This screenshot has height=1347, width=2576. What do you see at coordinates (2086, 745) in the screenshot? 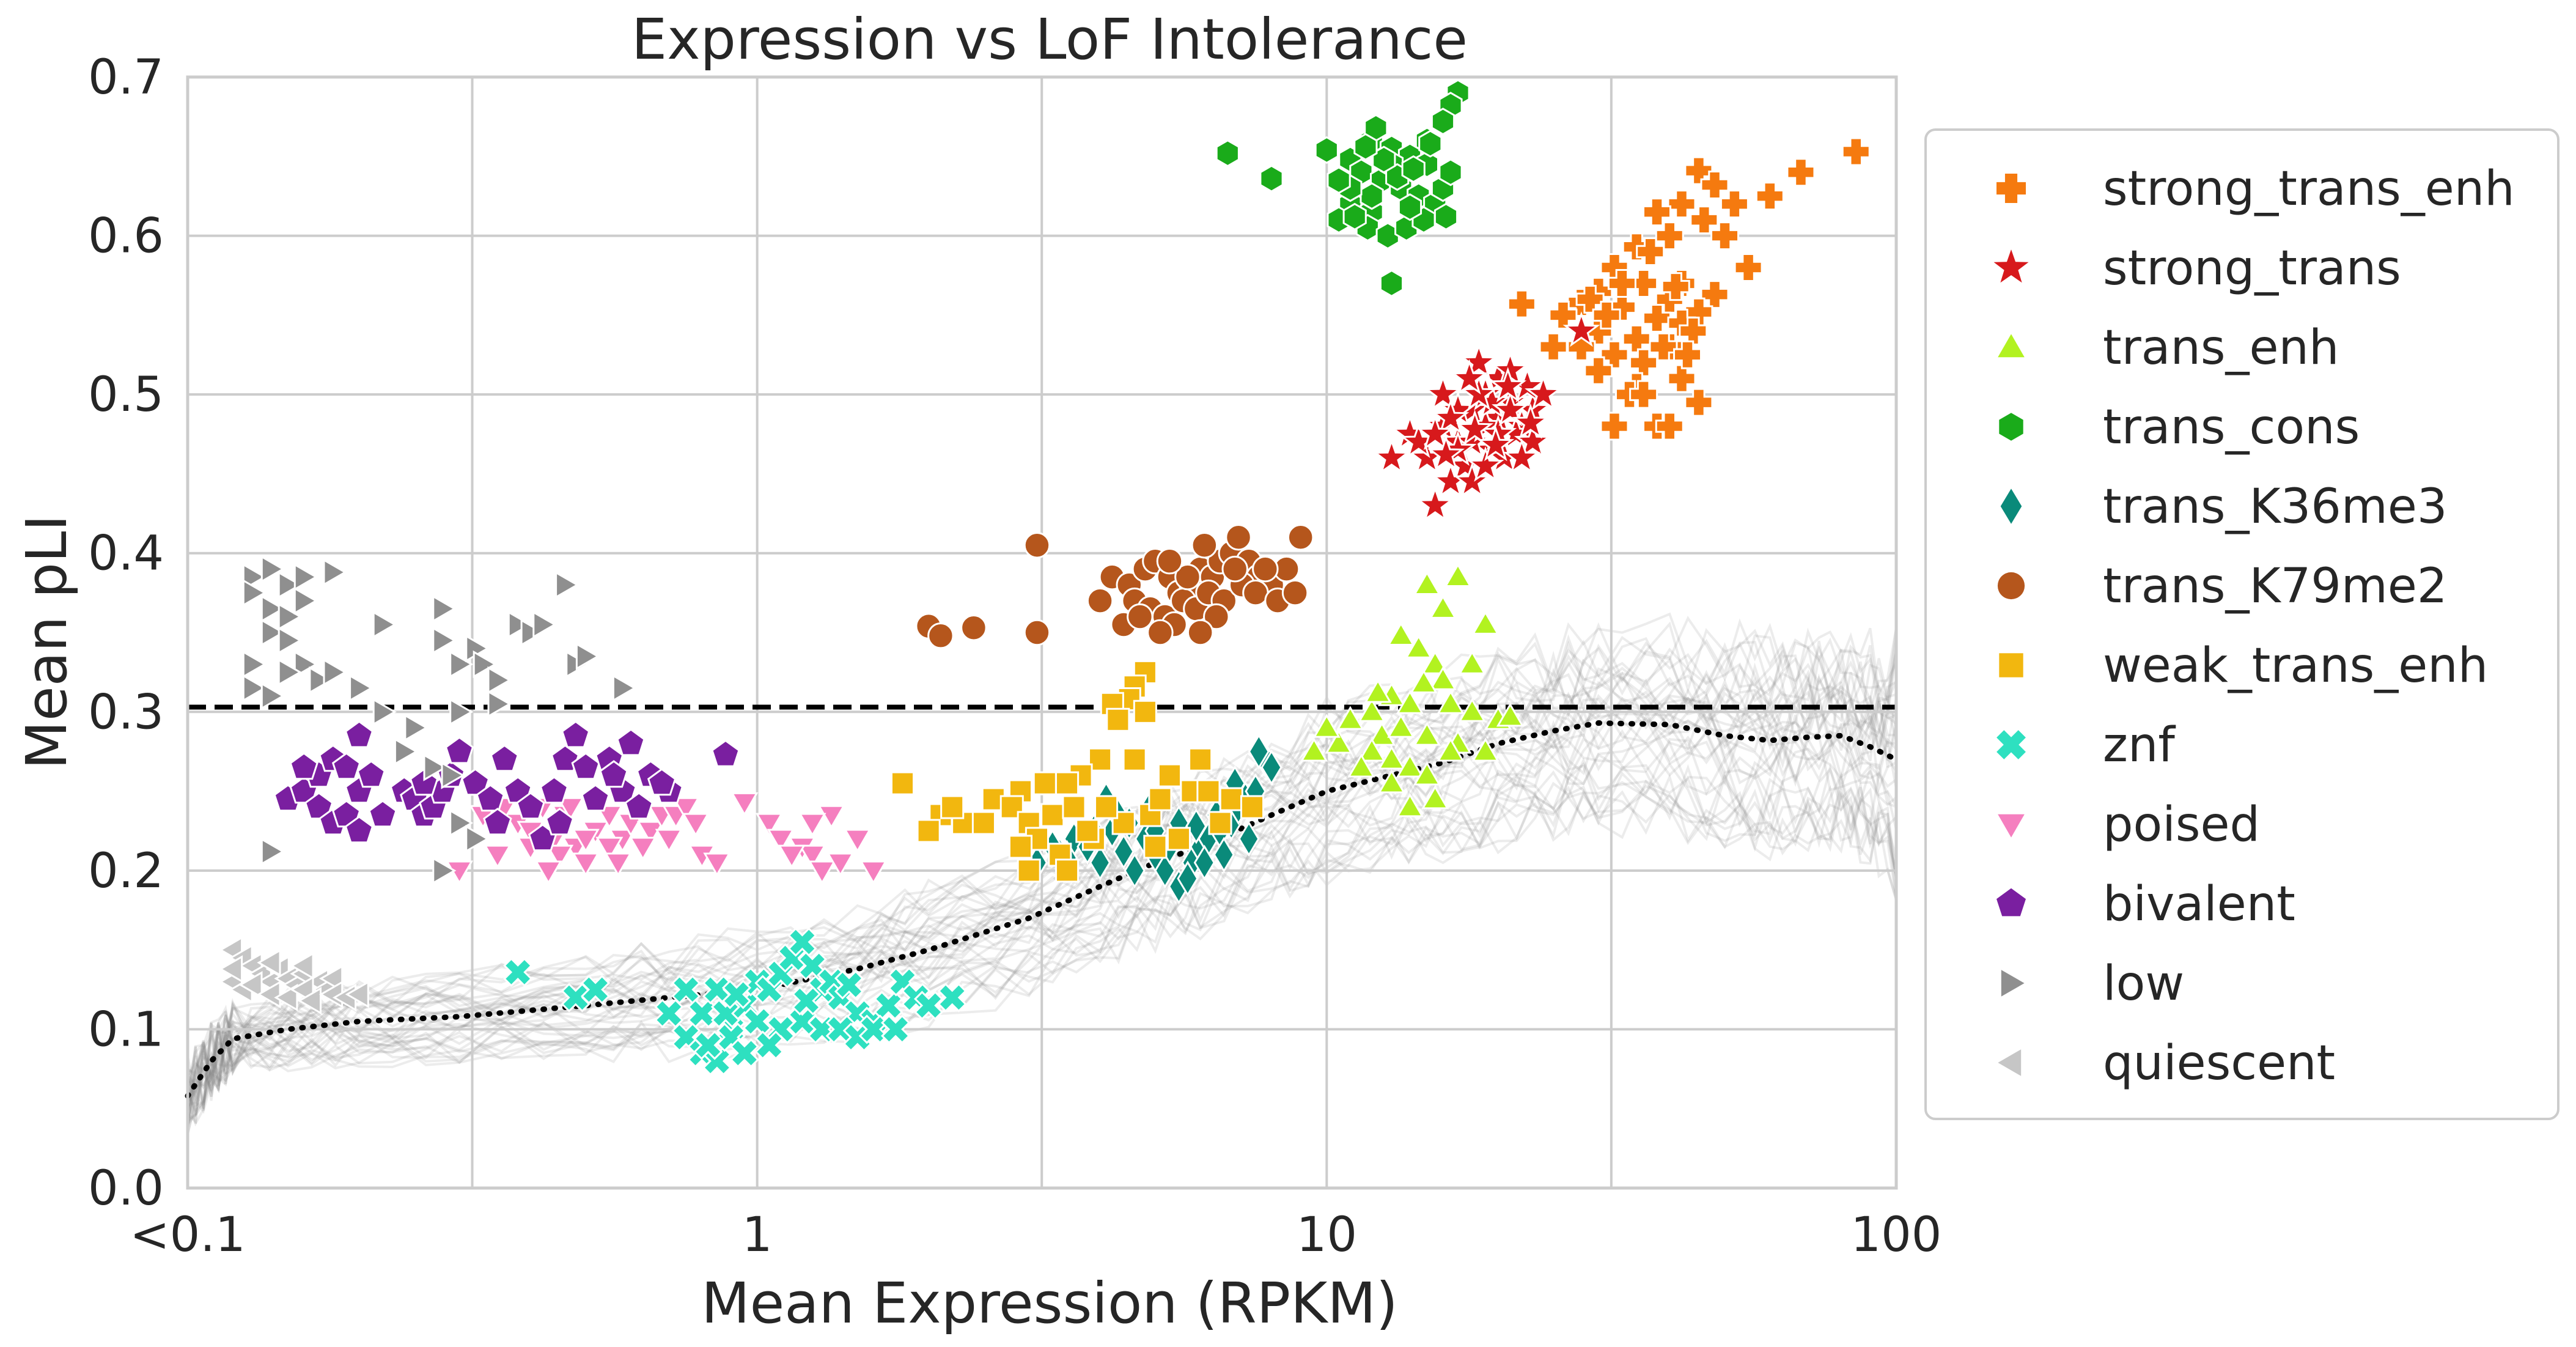
I see `legend-item: znf` at bounding box center [2086, 745].